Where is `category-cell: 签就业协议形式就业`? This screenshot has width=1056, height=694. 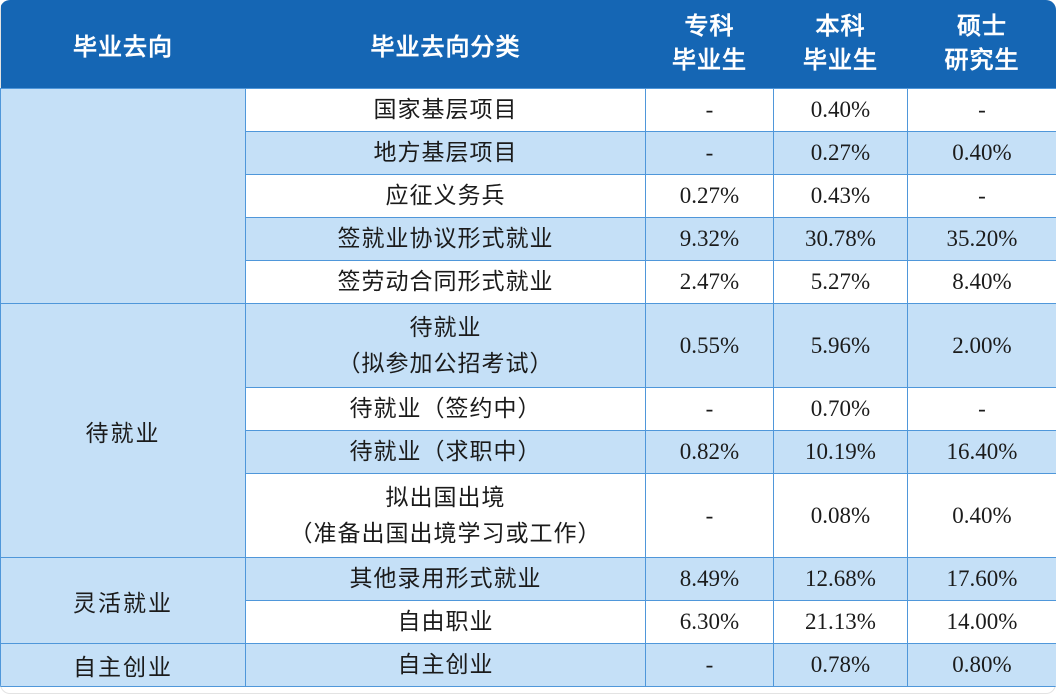 category-cell: 签就业协议形式就业 is located at coordinates (445, 239).